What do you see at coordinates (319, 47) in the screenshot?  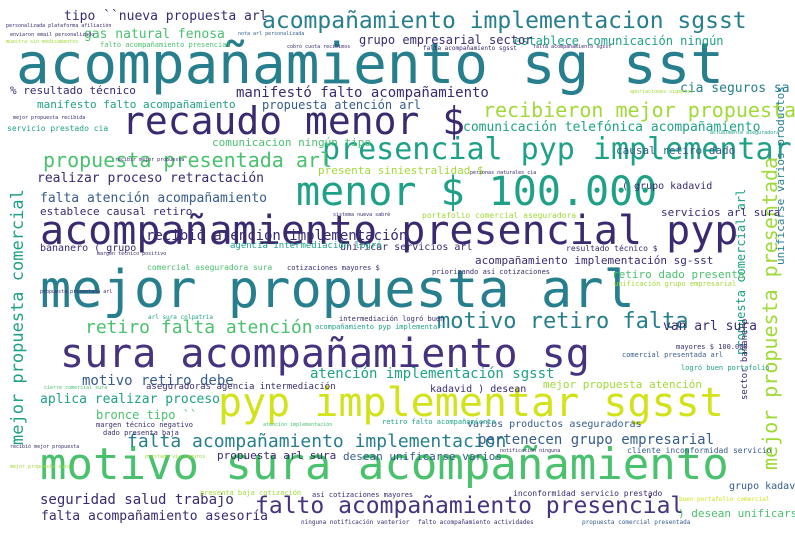 I see `word: cobró cuota recibimos` at bounding box center [319, 47].